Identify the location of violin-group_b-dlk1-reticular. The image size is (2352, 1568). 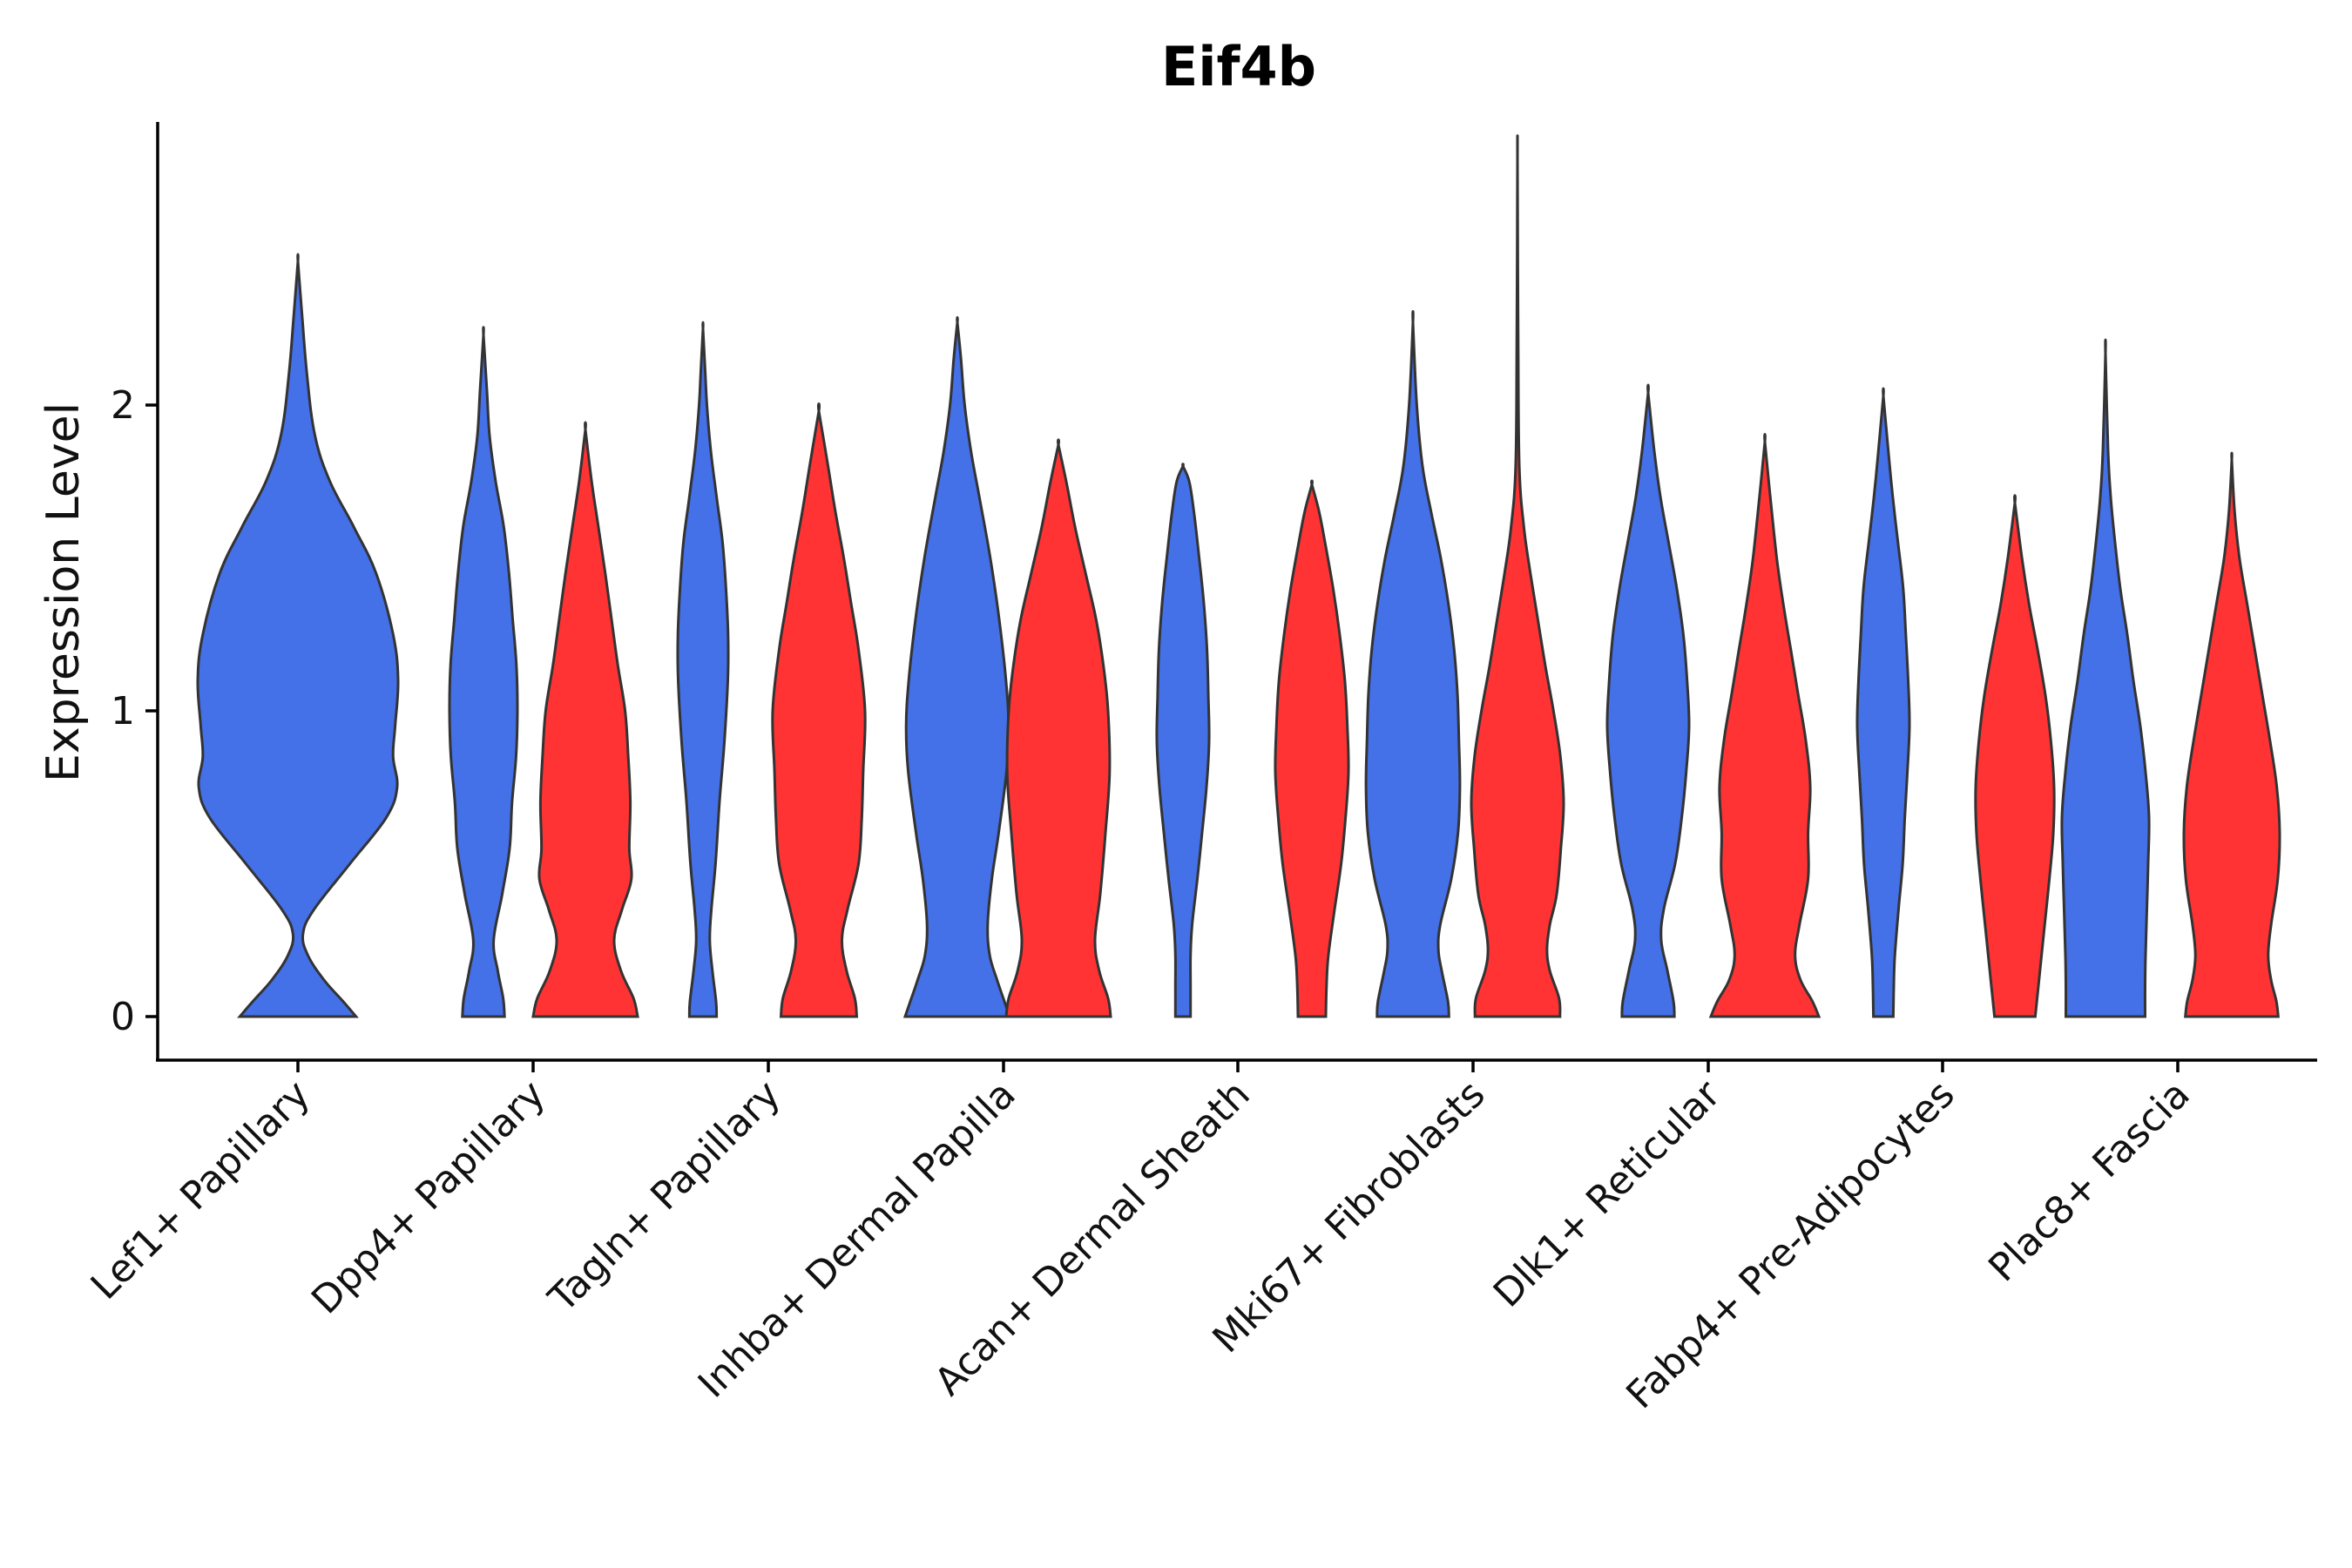
(1764, 726).